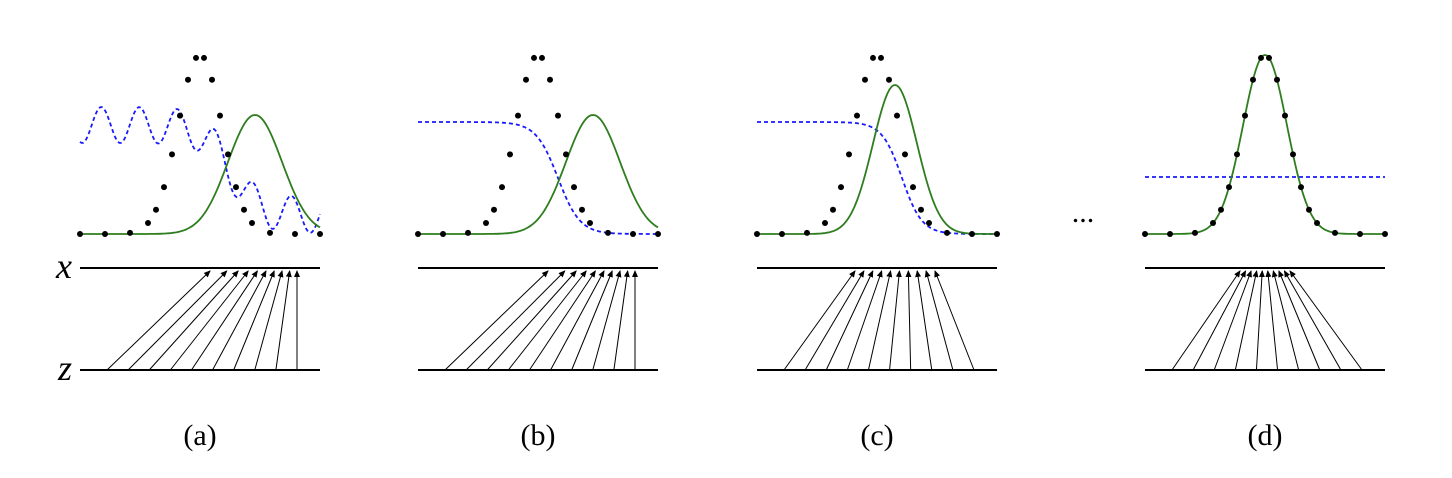 This screenshot has height=478, width=1452. I want to click on panel-label: (c), so click(876, 435).